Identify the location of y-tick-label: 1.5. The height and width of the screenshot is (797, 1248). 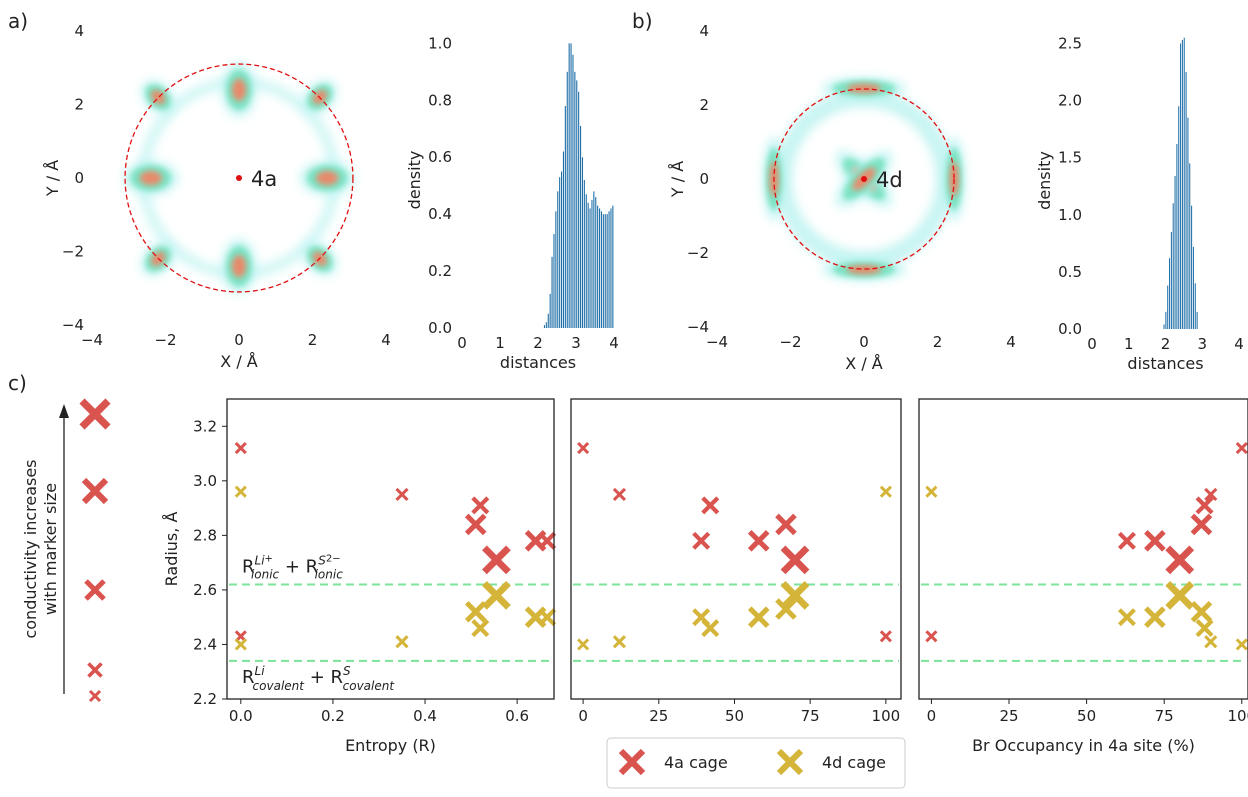
(1070, 158).